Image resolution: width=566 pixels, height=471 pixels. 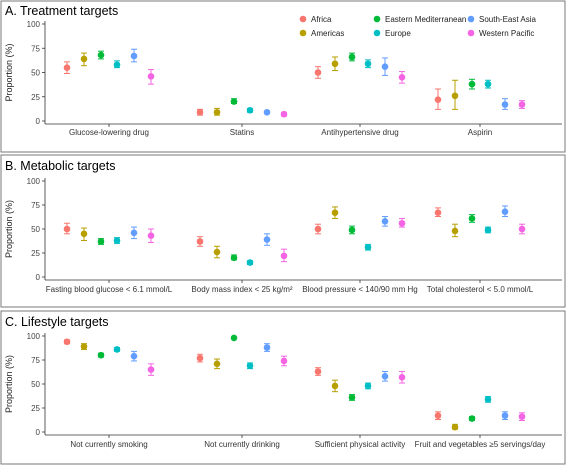 I want to click on x-category-label: Total cholesterol < 5.0 mmol/L, so click(x=480, y=289).